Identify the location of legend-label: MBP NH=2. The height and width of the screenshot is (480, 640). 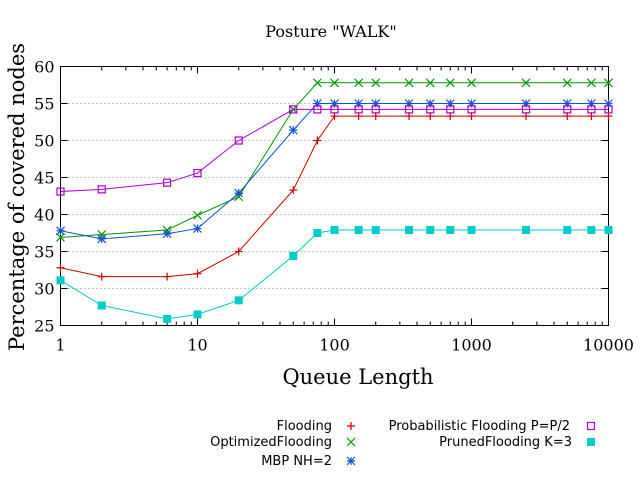
(296, 461).